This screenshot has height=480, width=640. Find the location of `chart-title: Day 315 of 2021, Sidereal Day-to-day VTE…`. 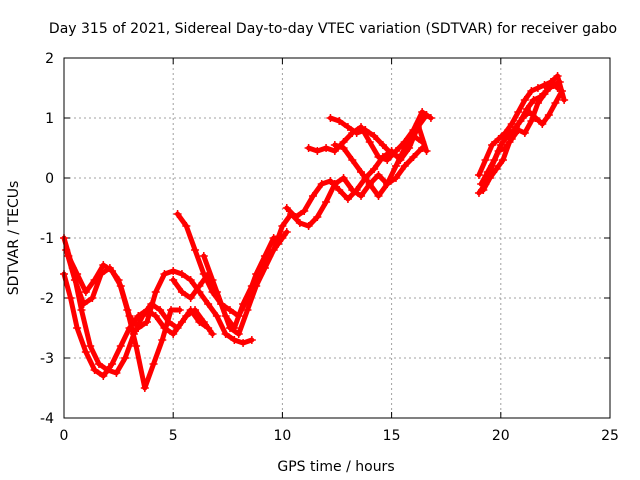

chart-title: Day 315 of 2021, Sidereal Day-to-day VTE… is located at coordinates (333, 29).